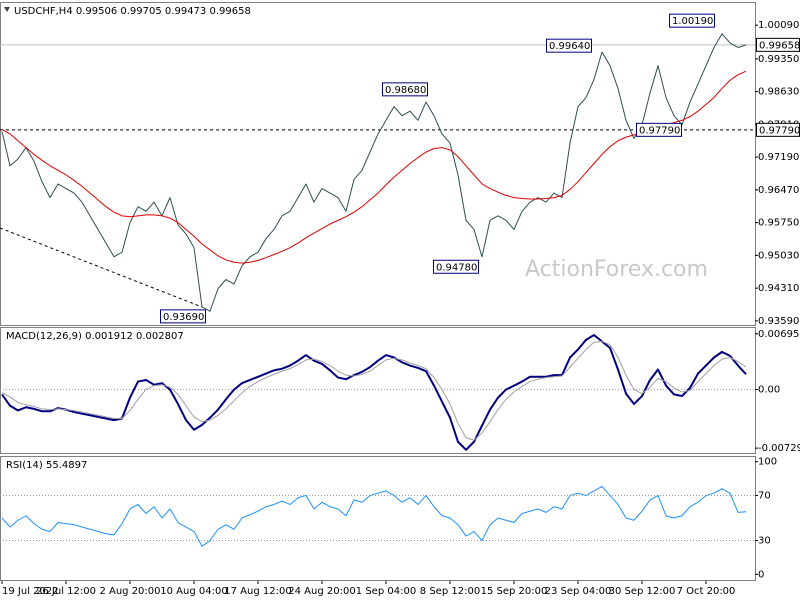 The image size is (800, 600). I want to click on price-tag-label: 0.99658, so click(779, 45).